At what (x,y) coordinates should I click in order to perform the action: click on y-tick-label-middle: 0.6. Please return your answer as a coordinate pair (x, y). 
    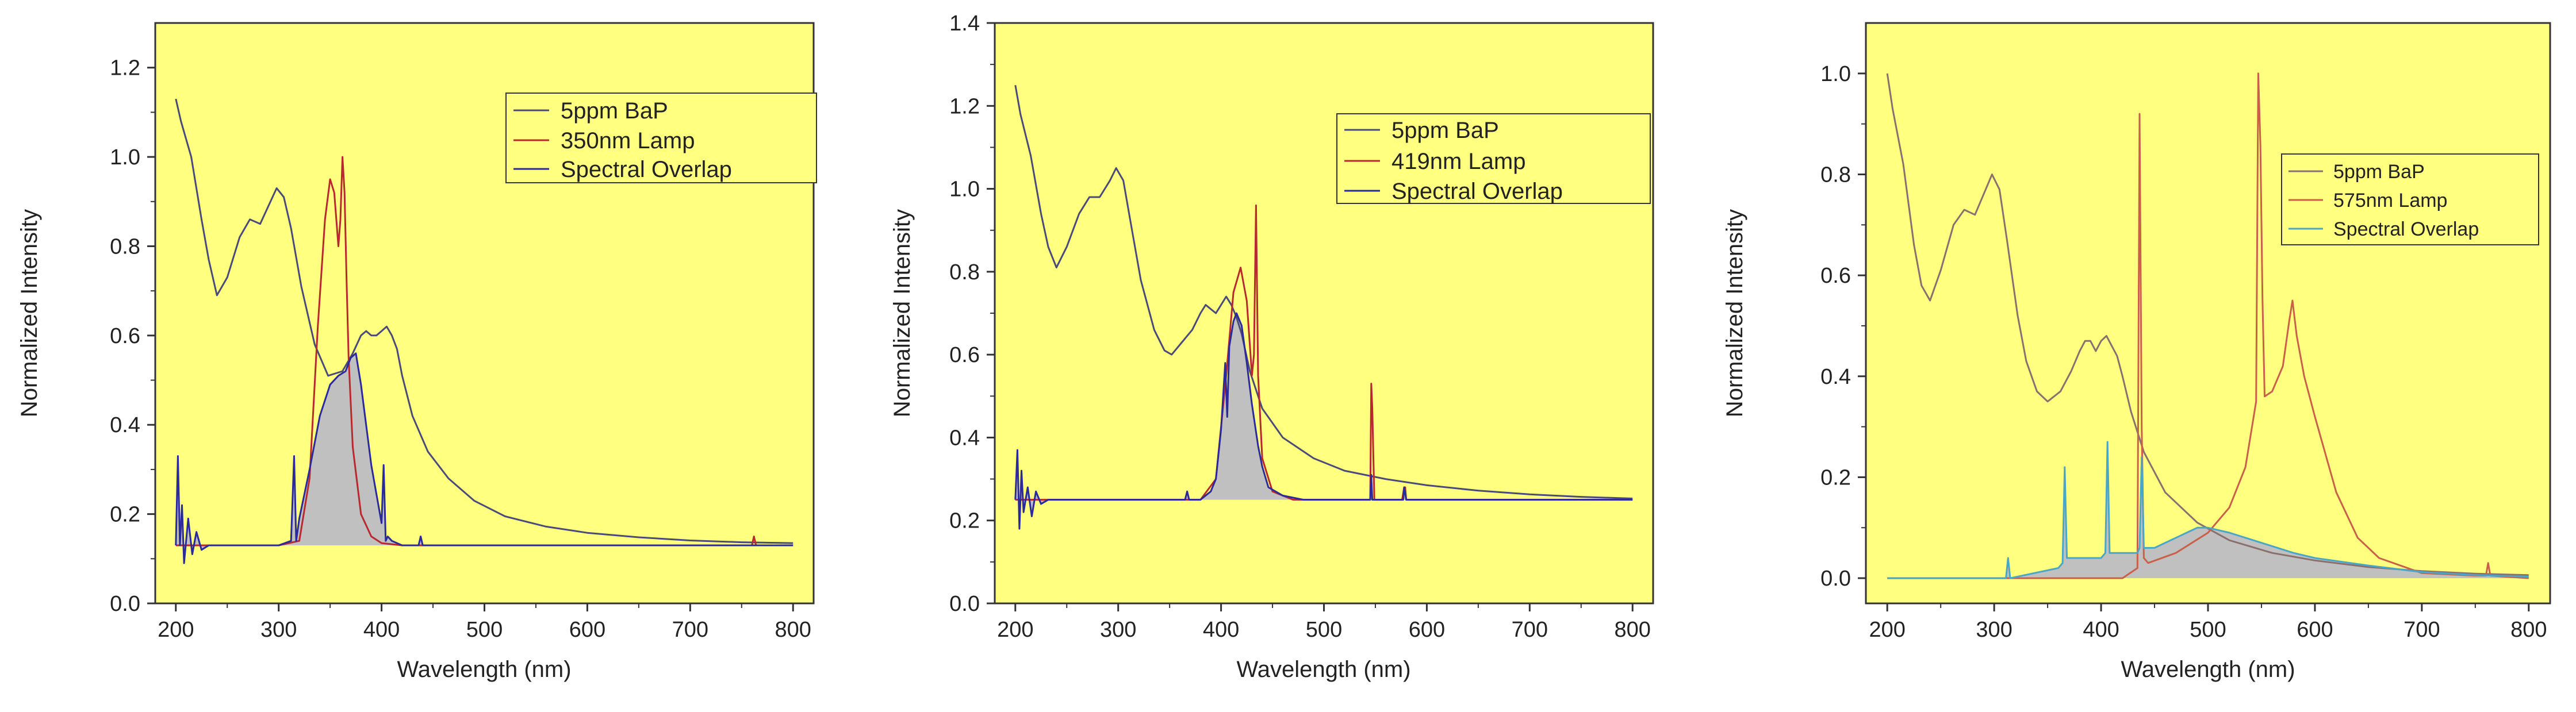
    Looking at the image, I should click on (964, 355).